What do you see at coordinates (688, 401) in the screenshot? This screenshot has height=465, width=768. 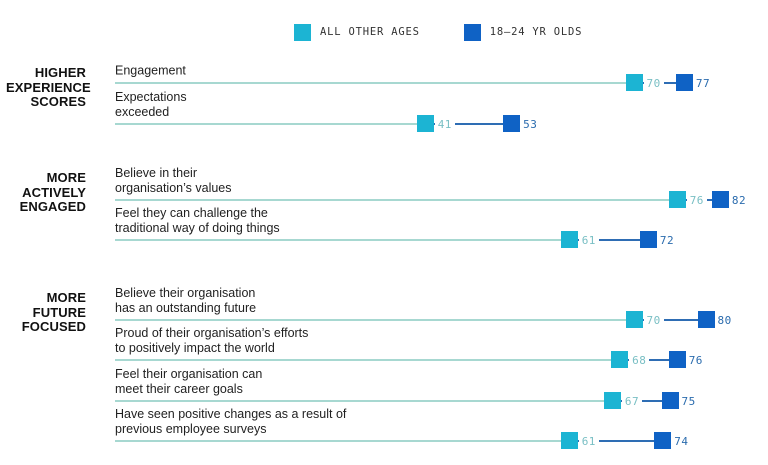 I see `value-18-24-yr-olds: 75` at bounding box center [688, 401].